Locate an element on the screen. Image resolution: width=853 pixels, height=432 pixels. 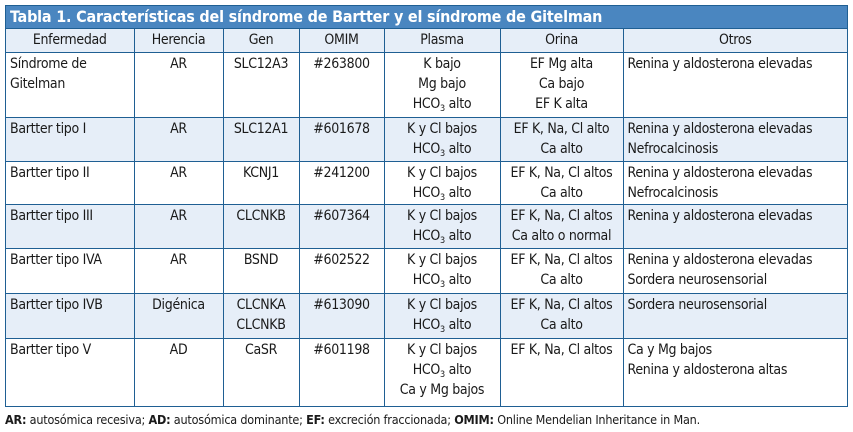
cell-text: Mg bajo is located at coordinates (442, 84).